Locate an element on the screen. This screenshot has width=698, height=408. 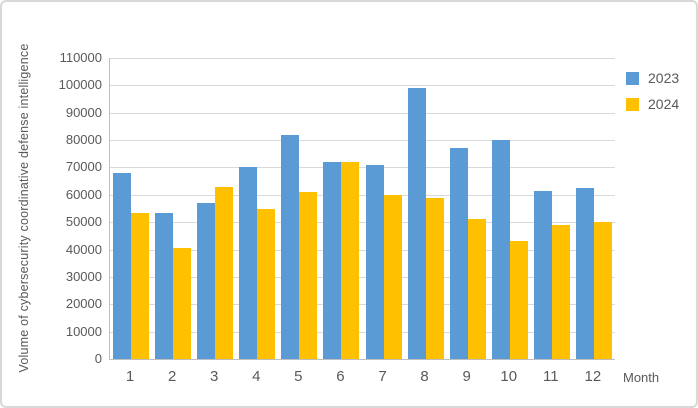
legend: 2023 2024 is located at coordinates (652, 96).